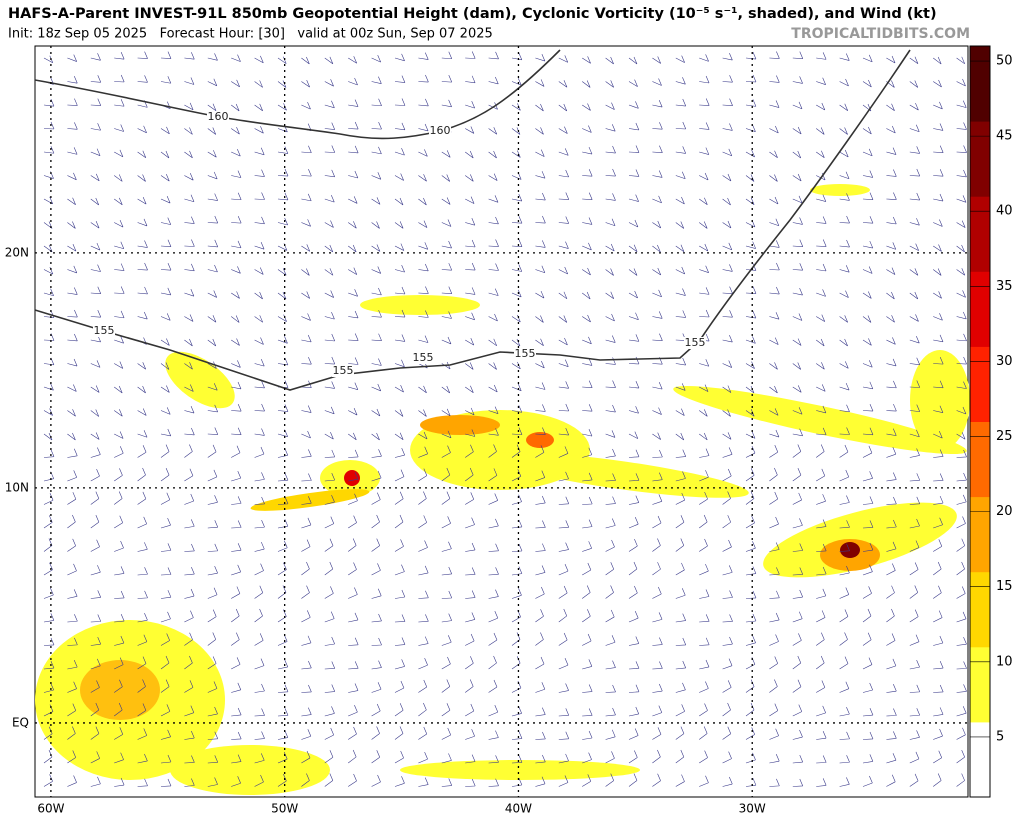 The image size is (1024, 817). Describe the element at coordinates (17, 252) in the screenshot. I see `lat-tick-label: 20N` at that location.